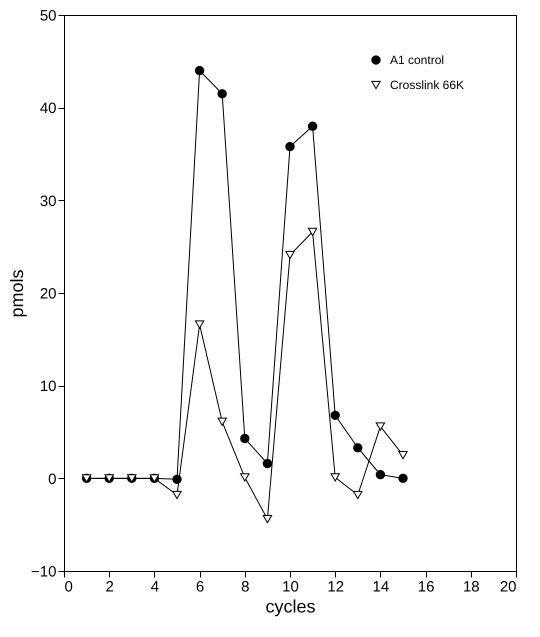 This screenshot has height=637, width=540. Describe the element at coordinates (17, 293) in the screenshot. I see `y-axis-title: pmols` at that location.